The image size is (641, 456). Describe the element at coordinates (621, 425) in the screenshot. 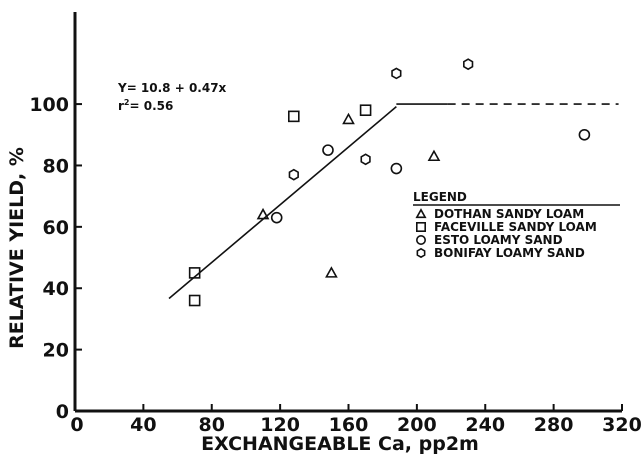

I see `x-tick-label: 320` at that location.